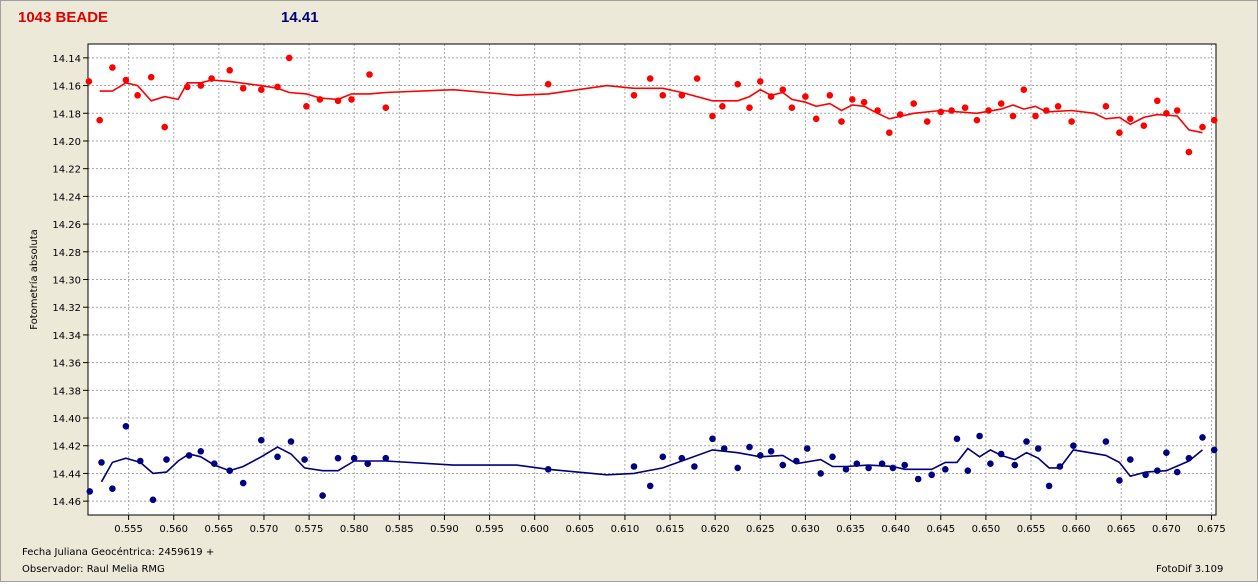 Image resolution: width=1258 pixels, height=586 pixels. What do you see at coordinates (1031, 529) in the screenshot?
I see `x-tick-label: 0.655` at bounding box center [1031, 529].